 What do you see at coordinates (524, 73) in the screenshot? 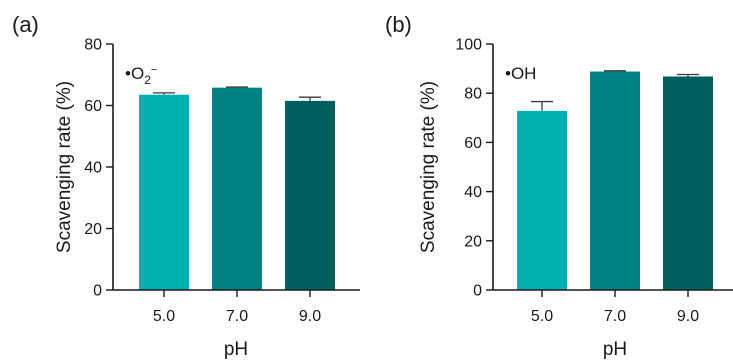
I see `annotation-species: OH` at bounding box center [524, 73].